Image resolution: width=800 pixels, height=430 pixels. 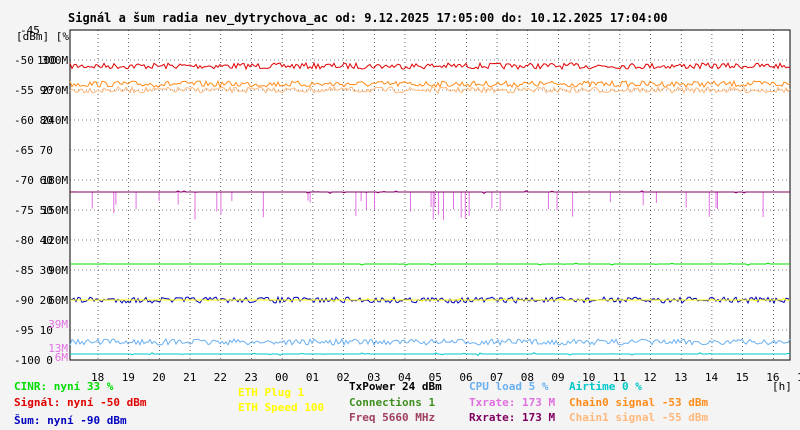 I want to click on dbm-tick-label: -45, so click(x=30, y=30).